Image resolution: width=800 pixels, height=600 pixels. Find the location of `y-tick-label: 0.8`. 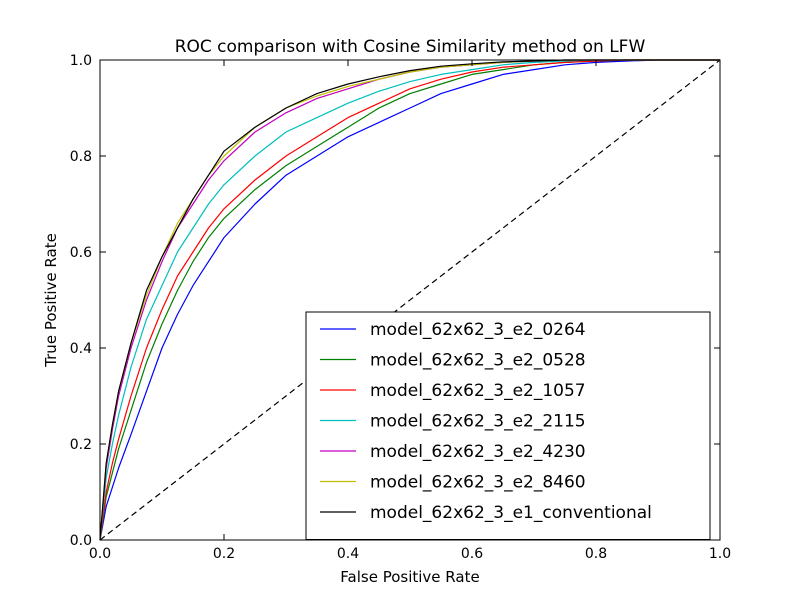

y-tick-label: 0.8 is located at coordinates (81, 157).